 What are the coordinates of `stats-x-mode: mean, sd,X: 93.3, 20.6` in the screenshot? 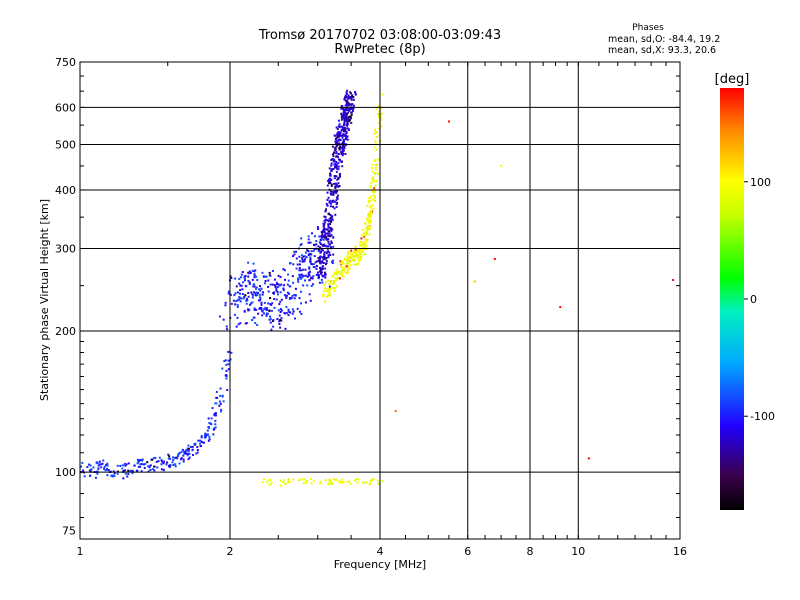 It's located at (662, 50).